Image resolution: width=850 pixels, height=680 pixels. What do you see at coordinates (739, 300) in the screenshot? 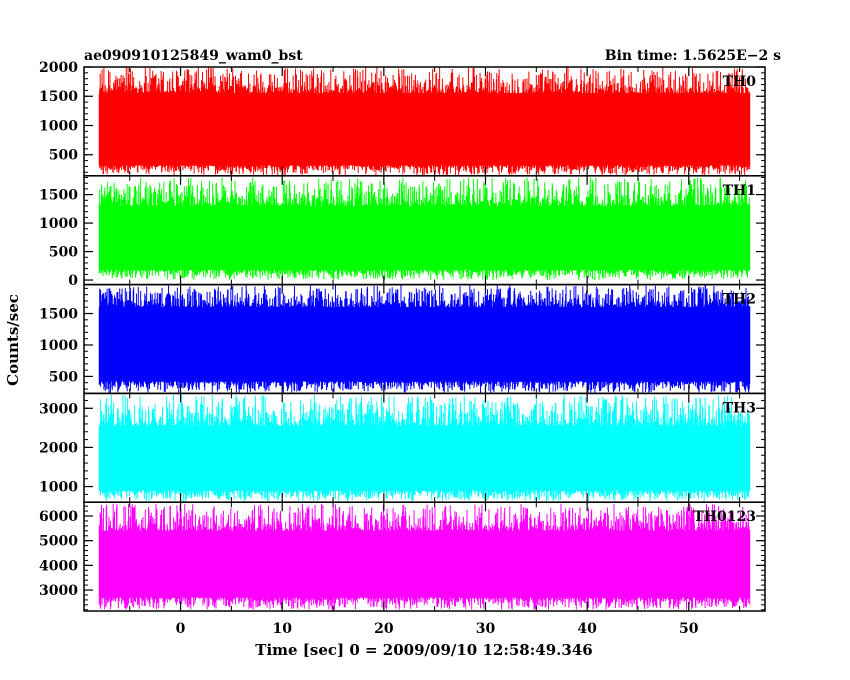
I see `series-label: TH2` at bounding box center [739, 300].